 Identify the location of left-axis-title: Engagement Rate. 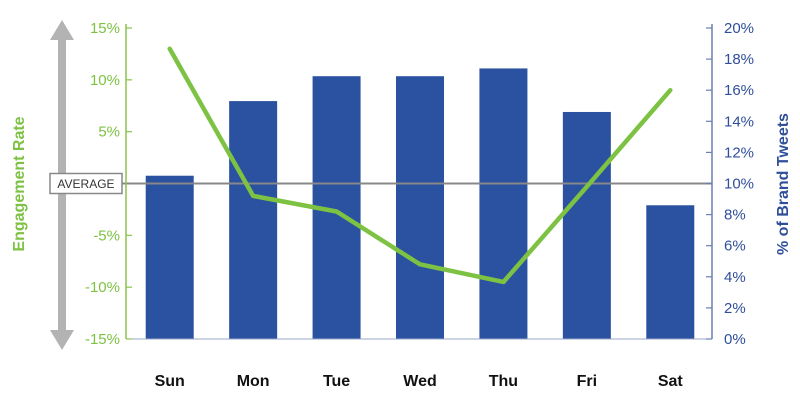
(19, 183).